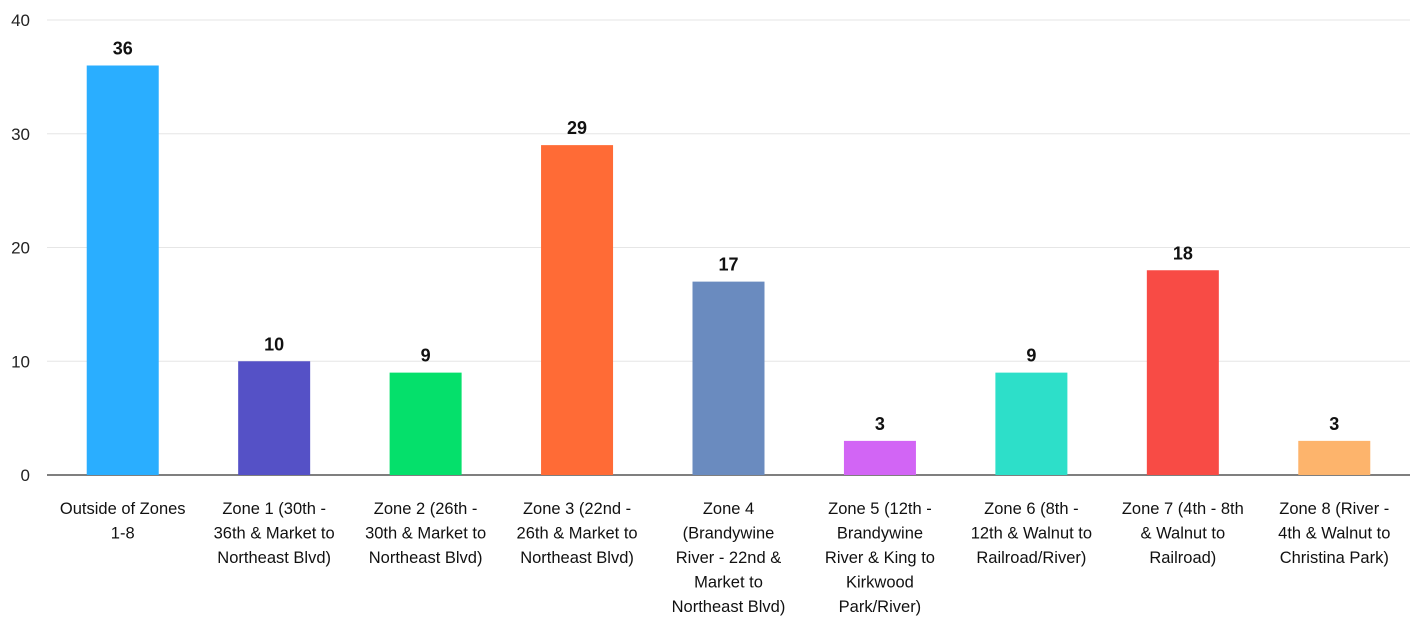  What do you see at coordinates (123, 521) in the screenshot?
I see `category-label: Outside of Zones 1-8` at bounding box center [123, 521].